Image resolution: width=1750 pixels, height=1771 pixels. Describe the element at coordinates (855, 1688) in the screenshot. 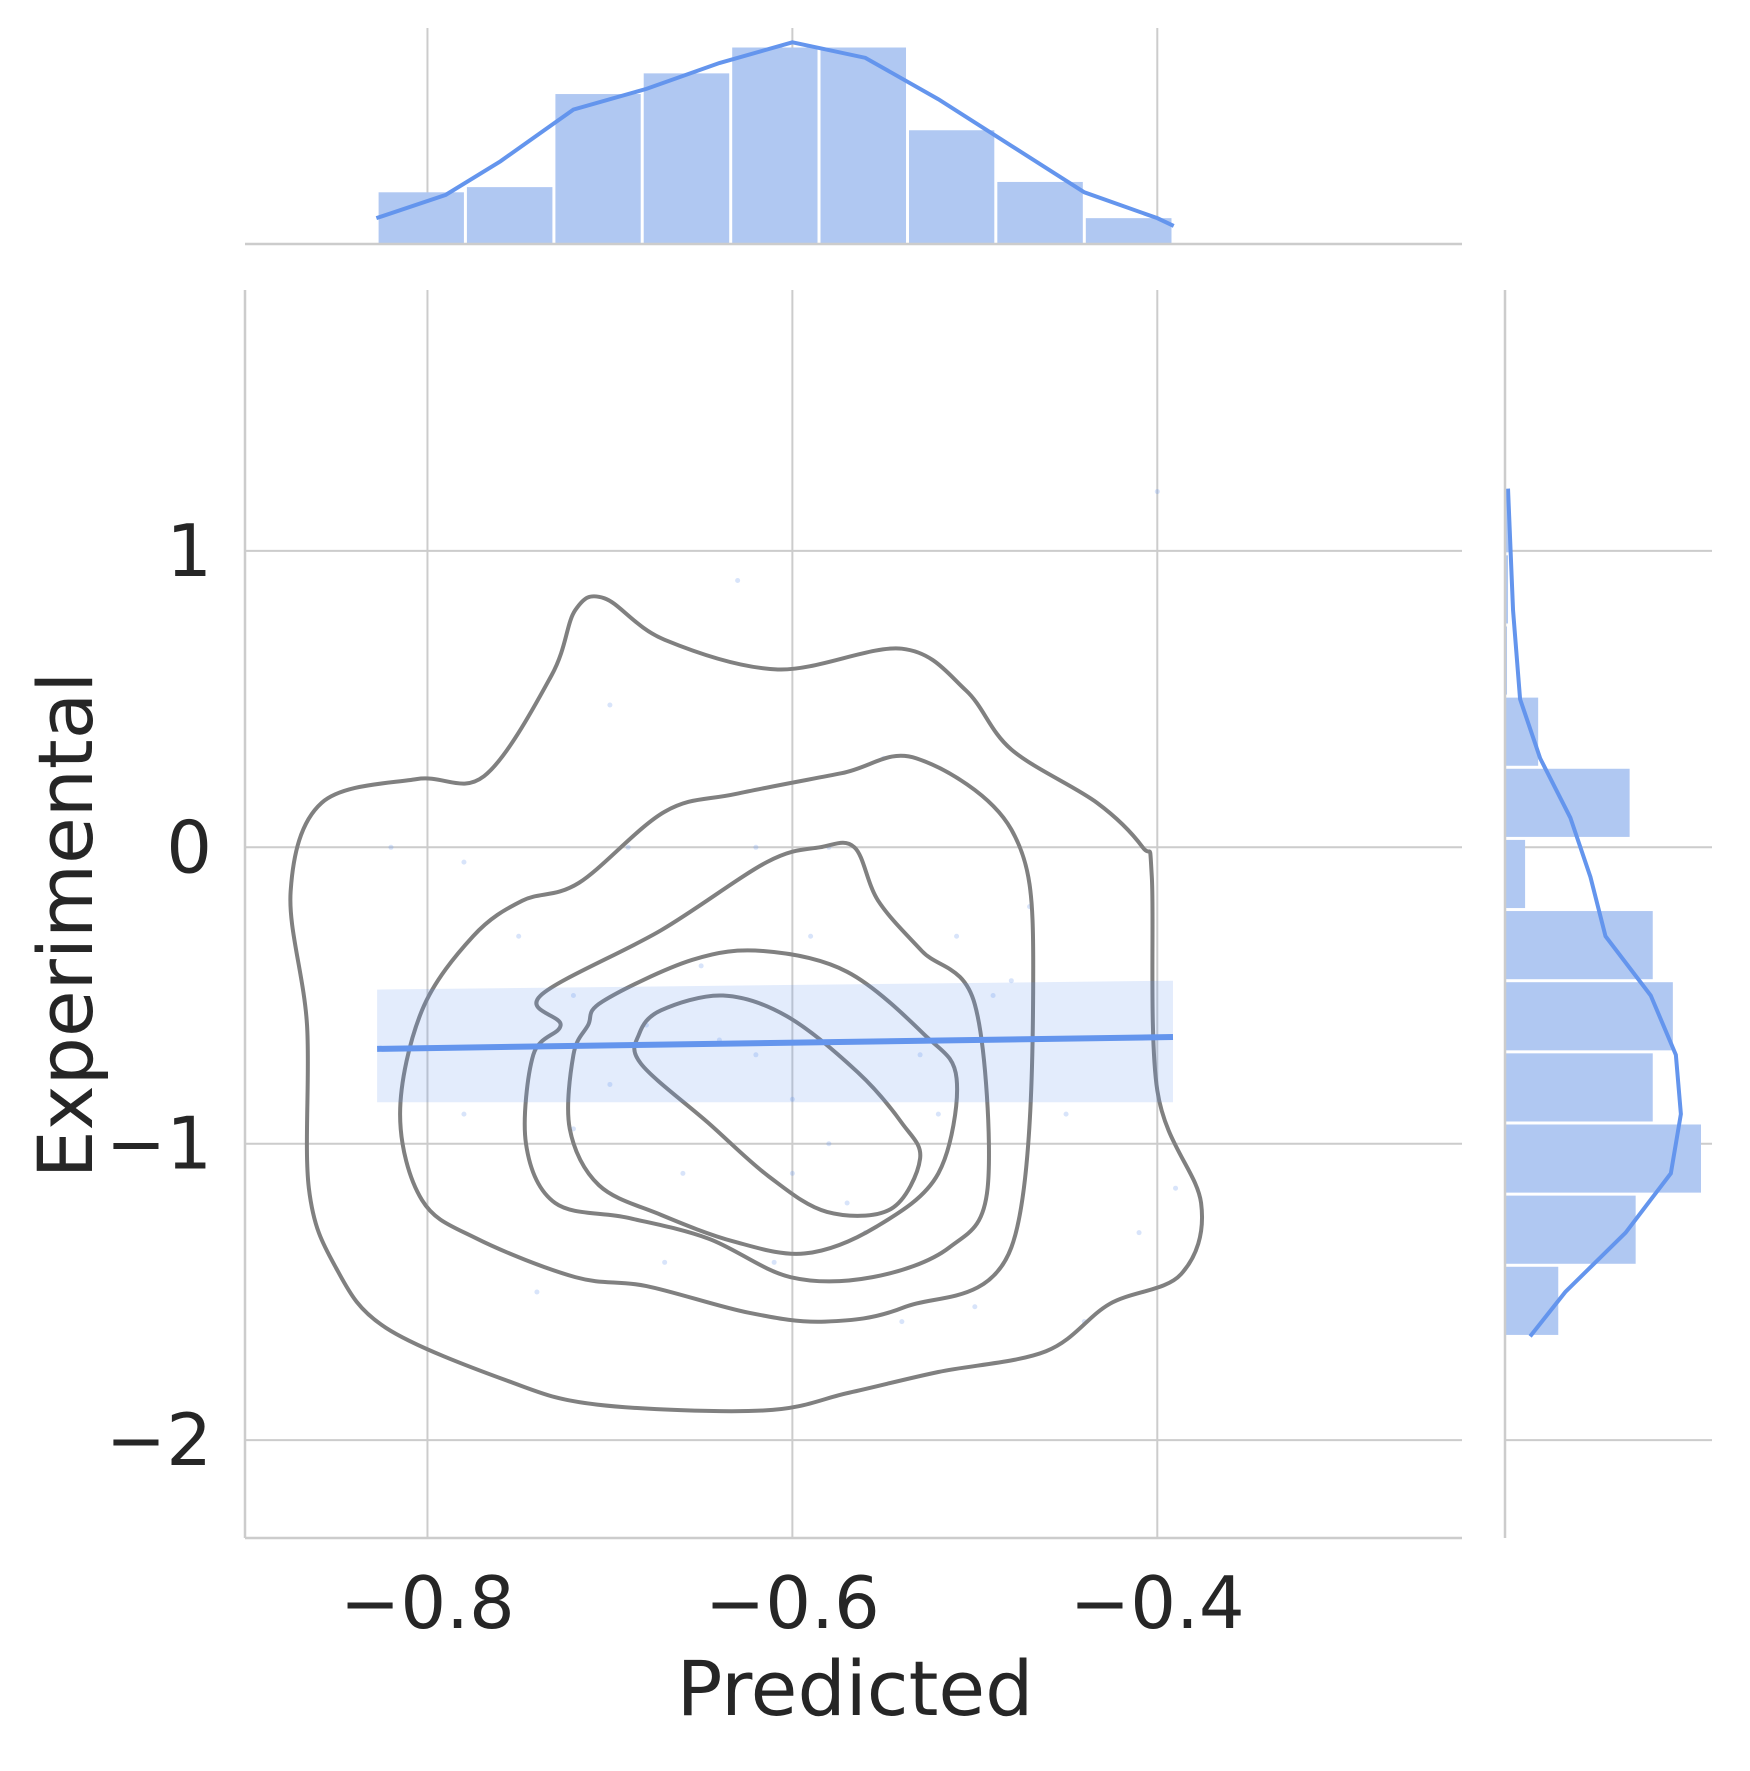

I see `x-axis-label: Predicted` at that location.